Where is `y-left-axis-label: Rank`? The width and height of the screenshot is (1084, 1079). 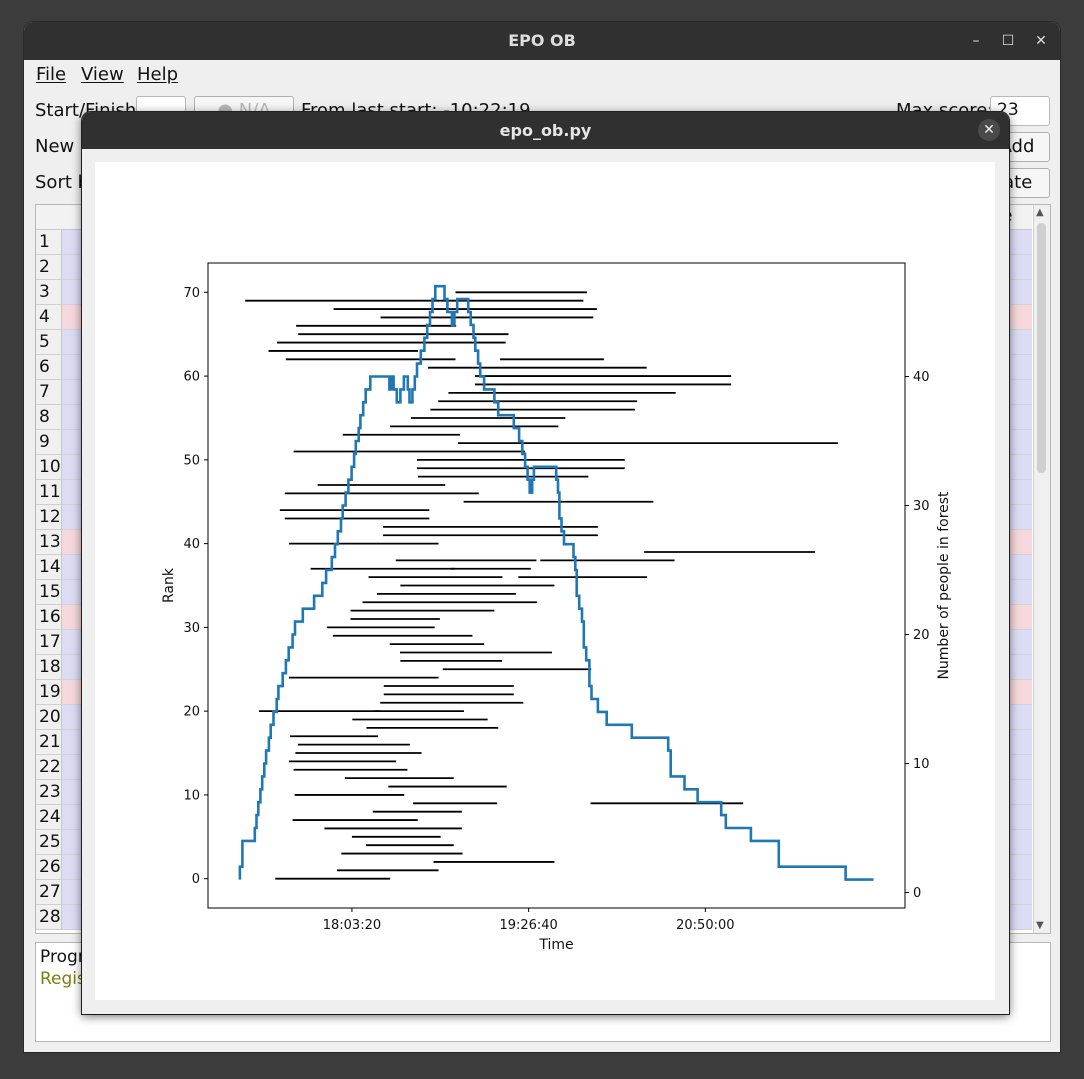 y-left-axis-label: Rank is located at coordinates (169, 585).